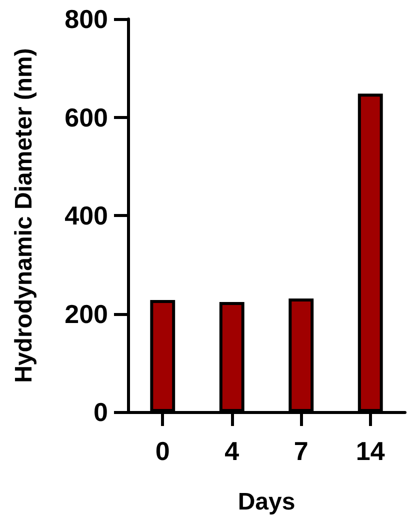 The height and width of the screenshot is (524, 409). I want to click on x-tick-label: 7, so click(301, 451).